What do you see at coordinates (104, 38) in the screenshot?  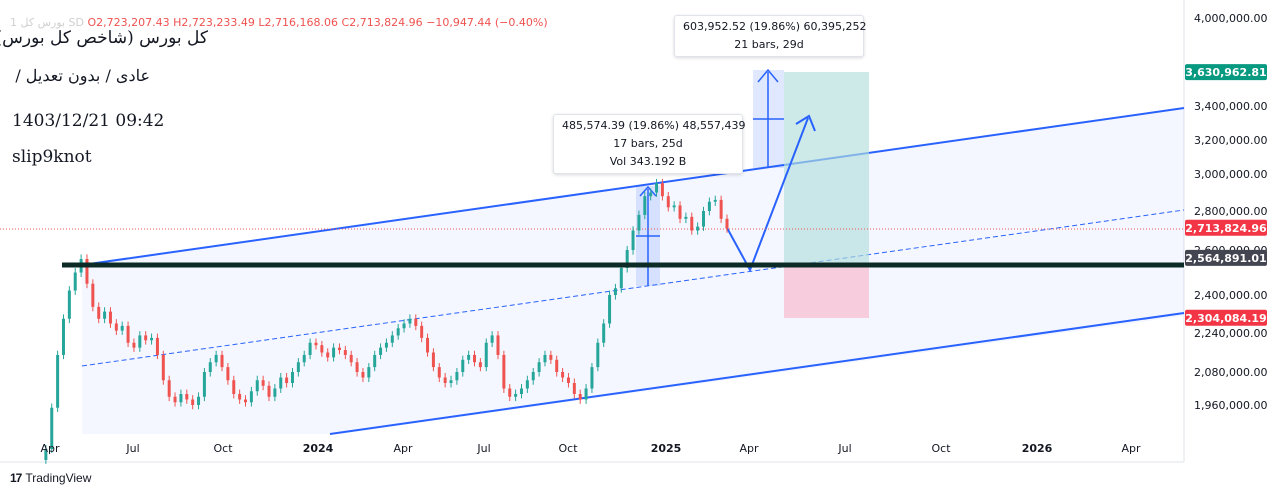 I see `chart-title: کل بورس (شاخص کل بورس)` at bounding box center [104, 38].